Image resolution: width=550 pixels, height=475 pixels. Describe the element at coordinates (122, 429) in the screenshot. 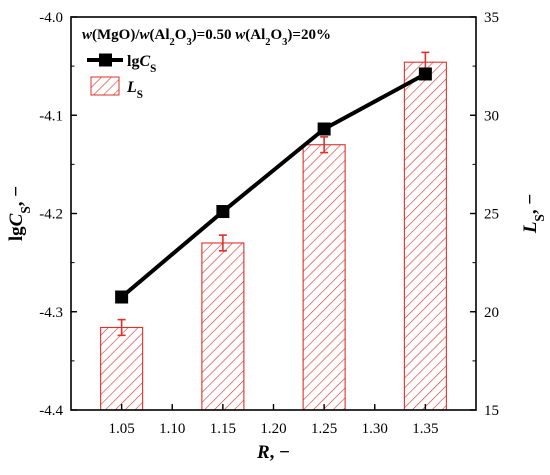

I see `x-tick-label: 1.05` at that location.